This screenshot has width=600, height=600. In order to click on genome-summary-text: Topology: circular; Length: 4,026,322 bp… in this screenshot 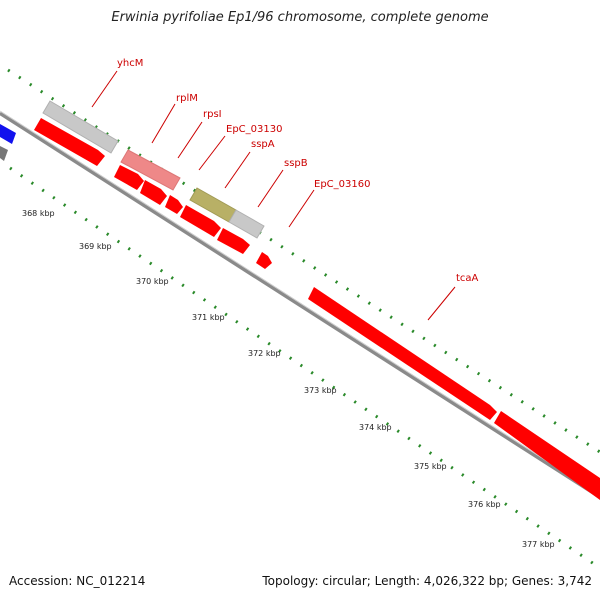, I will do `click(427, 581)`.